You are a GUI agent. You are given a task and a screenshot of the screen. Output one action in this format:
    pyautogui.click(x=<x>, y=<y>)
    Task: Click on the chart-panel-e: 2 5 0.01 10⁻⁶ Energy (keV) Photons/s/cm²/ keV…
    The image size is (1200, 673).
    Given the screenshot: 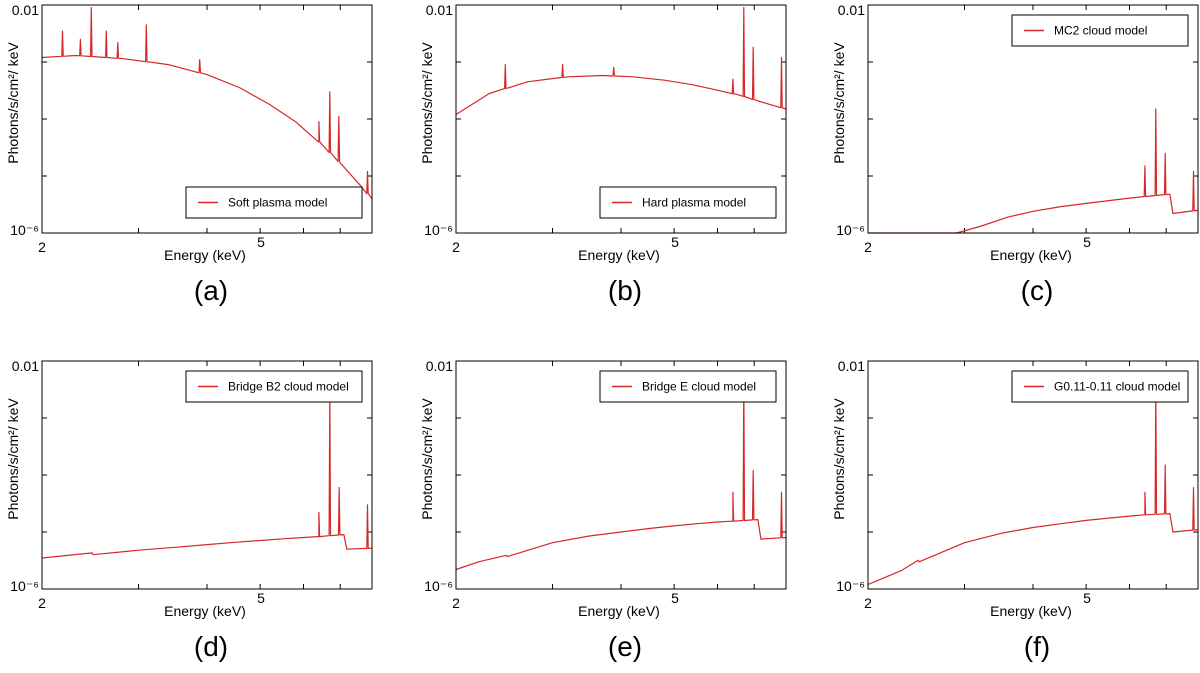 What is the action you would take?
    pyautogui.click(x=603, y=510)
    